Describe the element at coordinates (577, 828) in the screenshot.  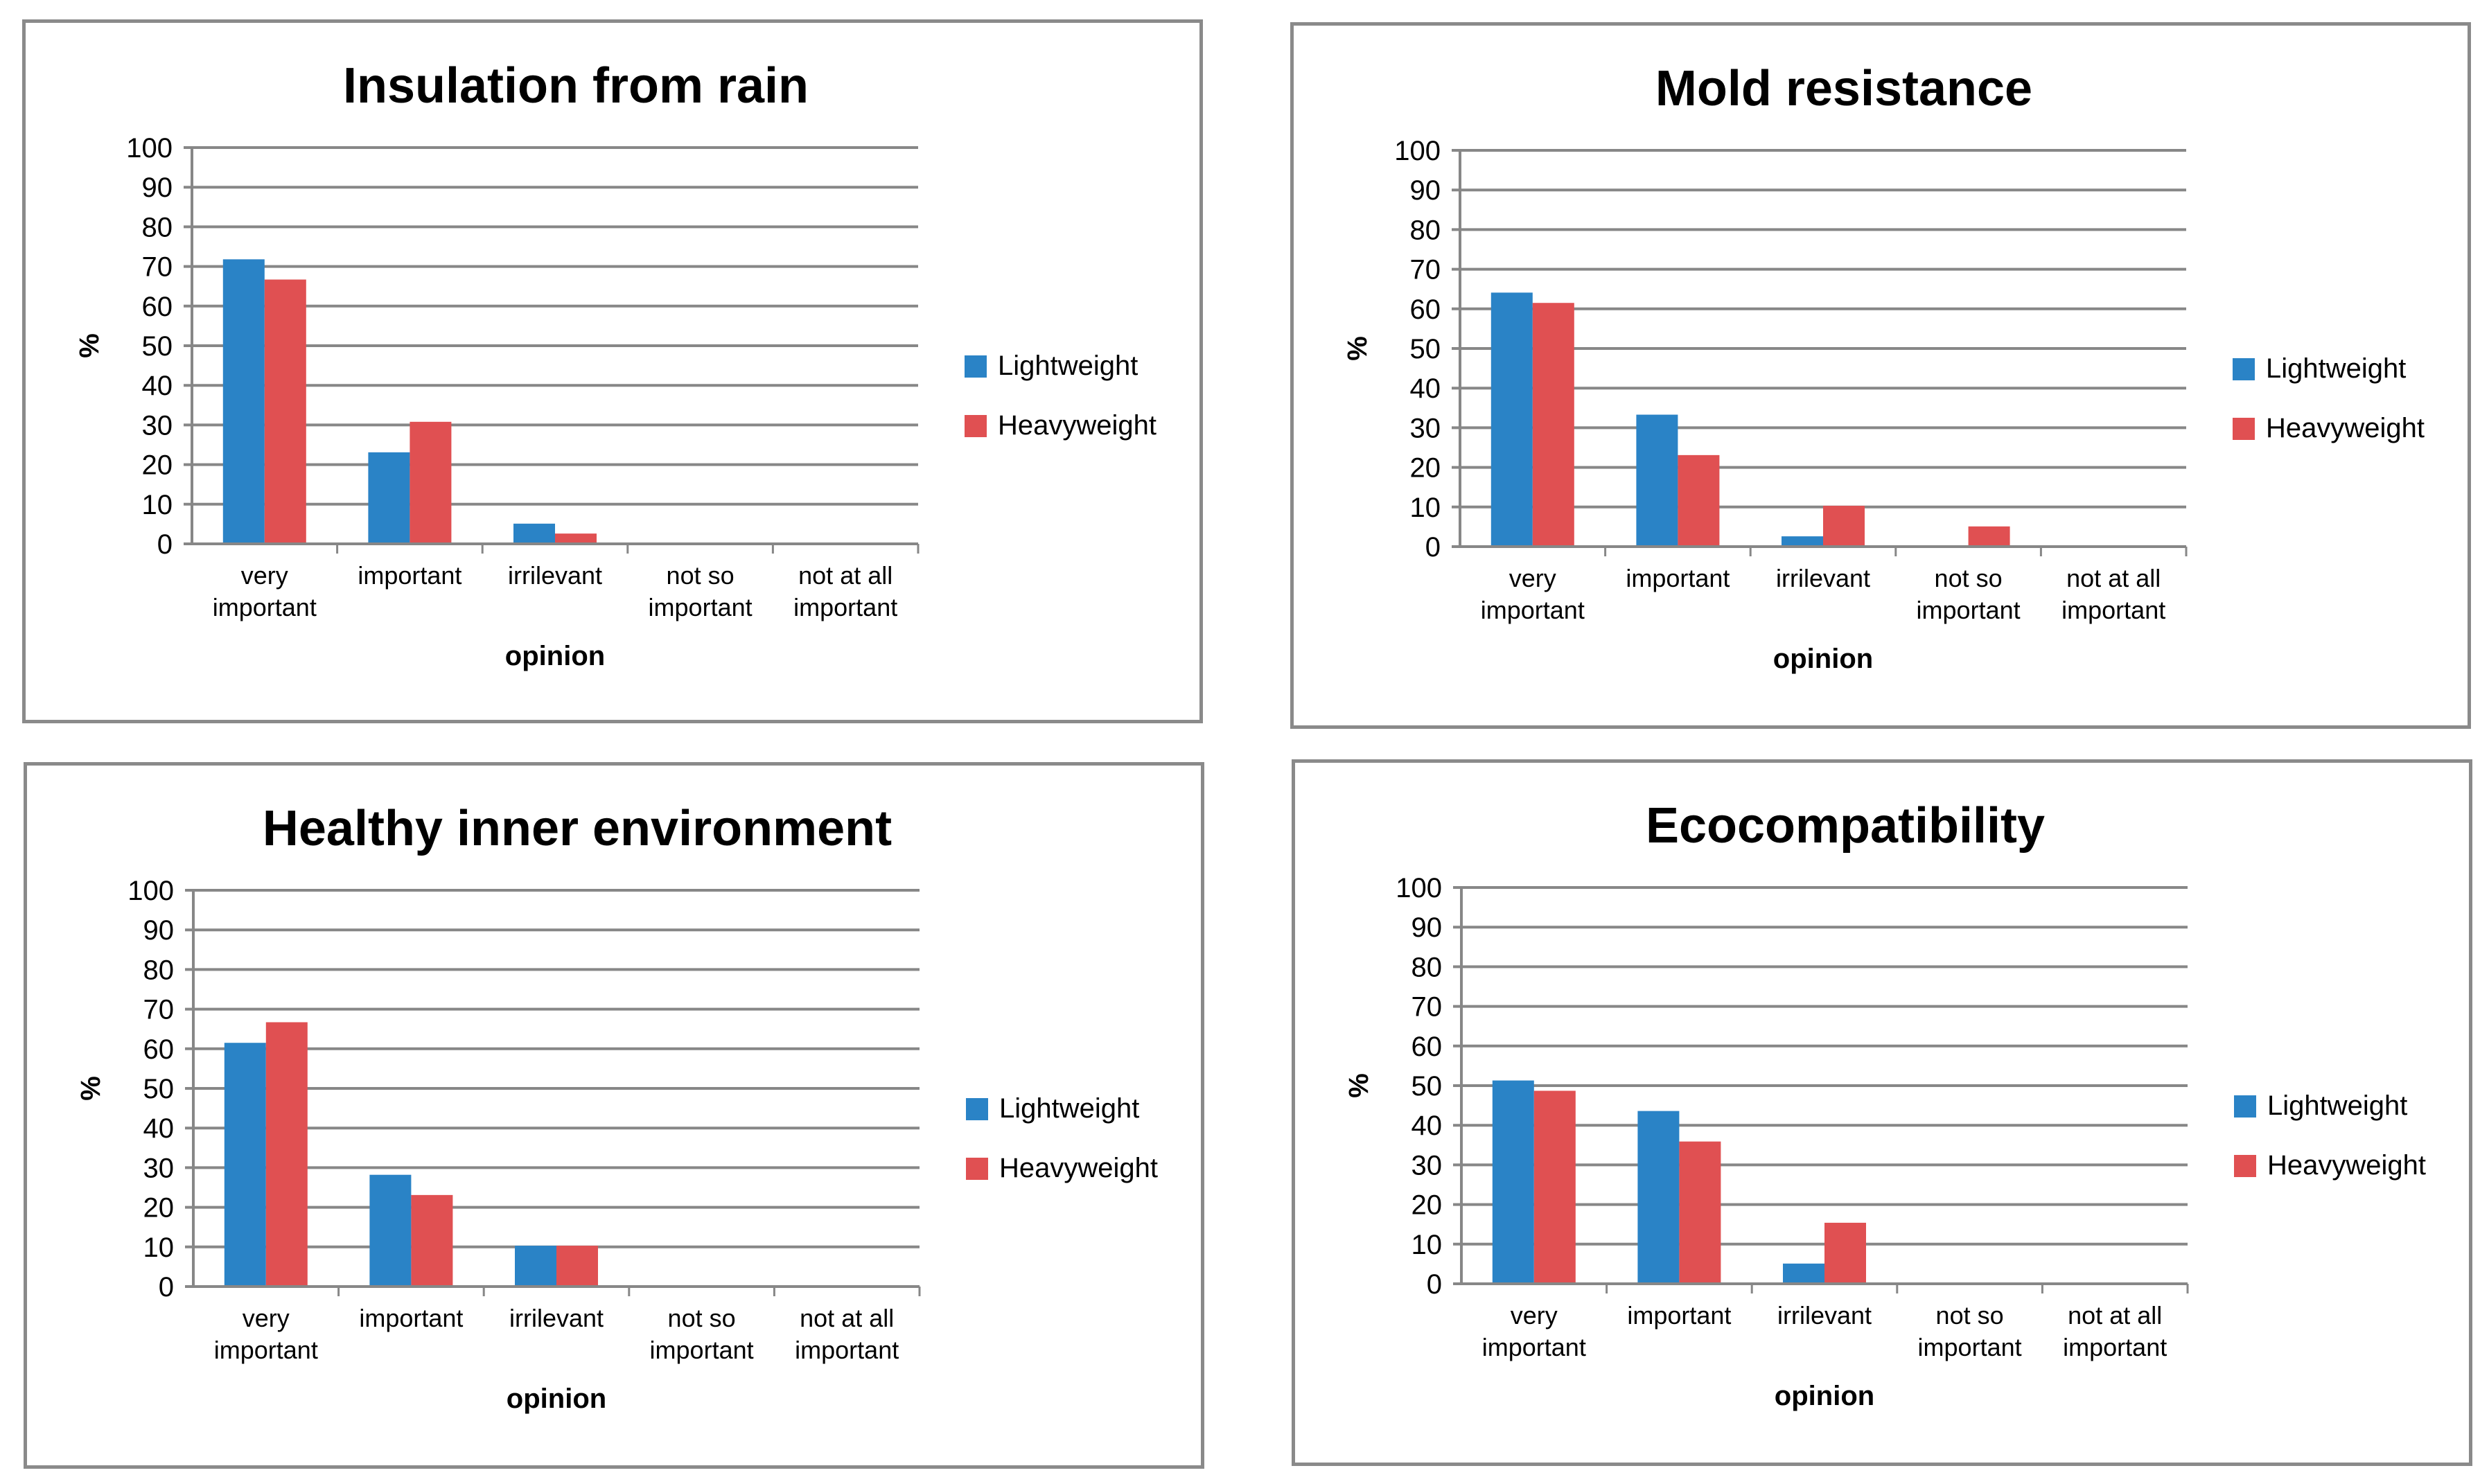
I see `chart-title: Healthy inner environment` at that location.